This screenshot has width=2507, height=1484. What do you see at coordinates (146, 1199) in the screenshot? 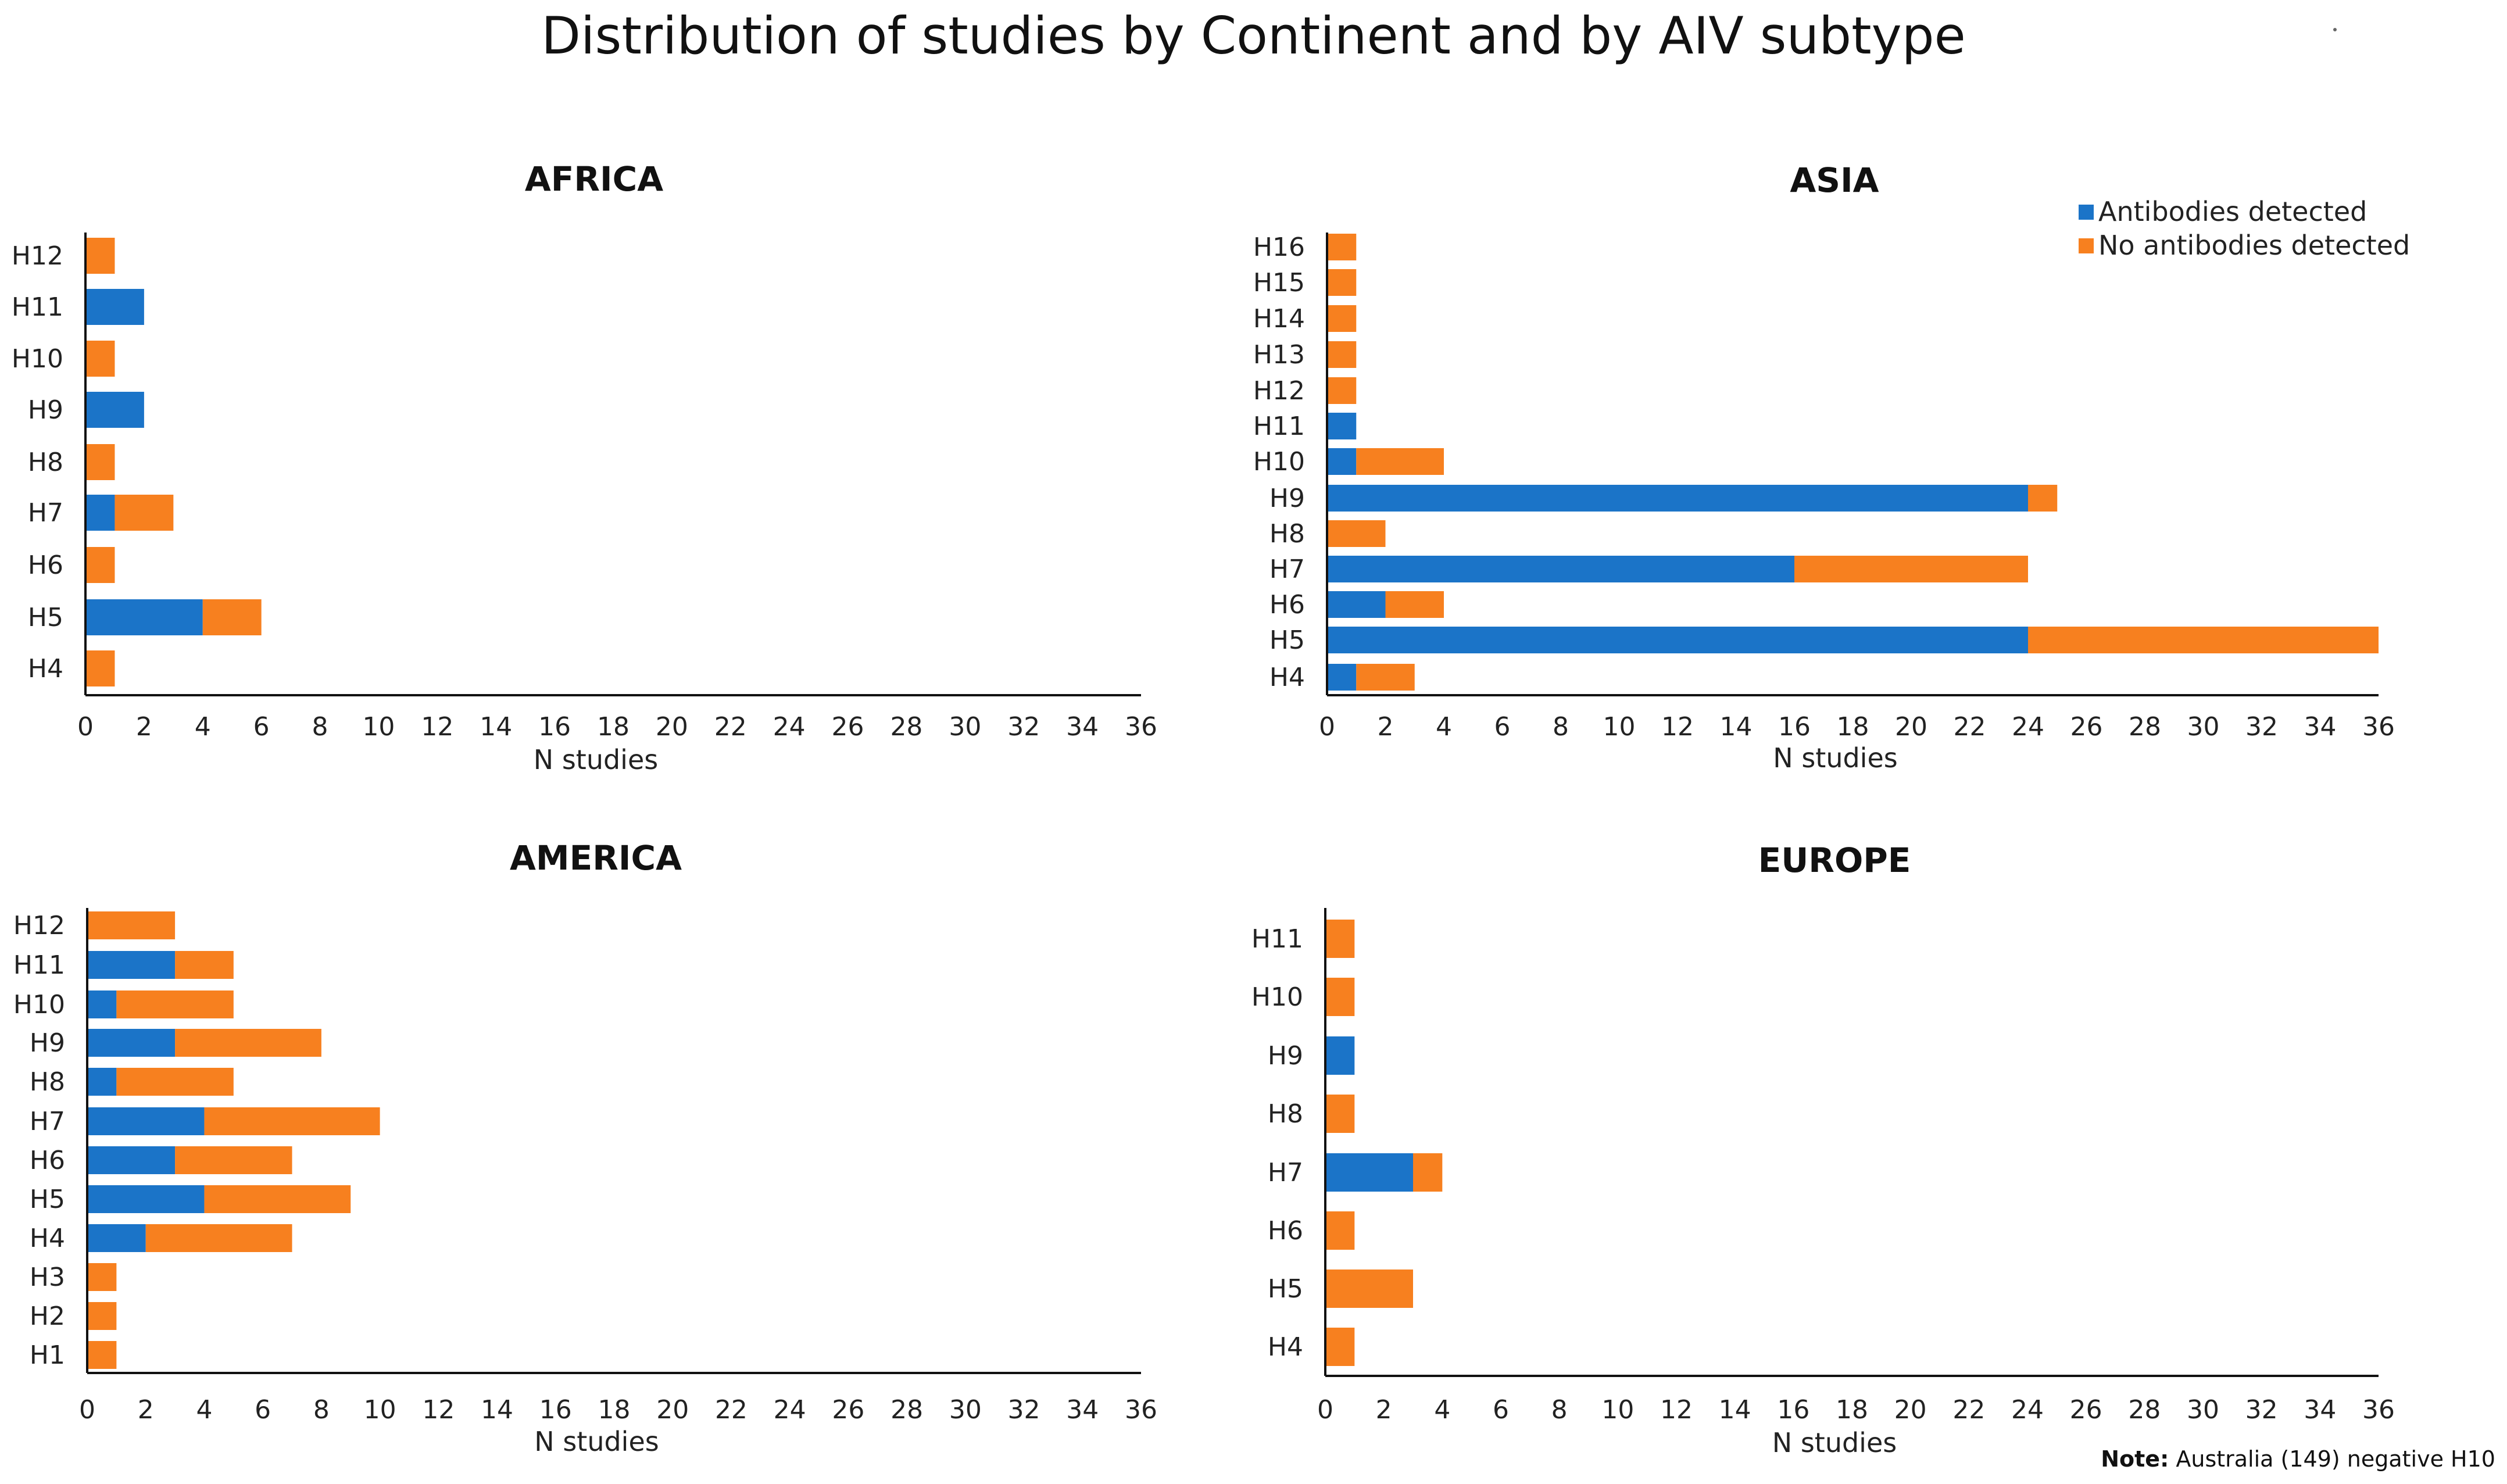
I see `america-bar-h5-detected` at bounding box center [146, 1199].